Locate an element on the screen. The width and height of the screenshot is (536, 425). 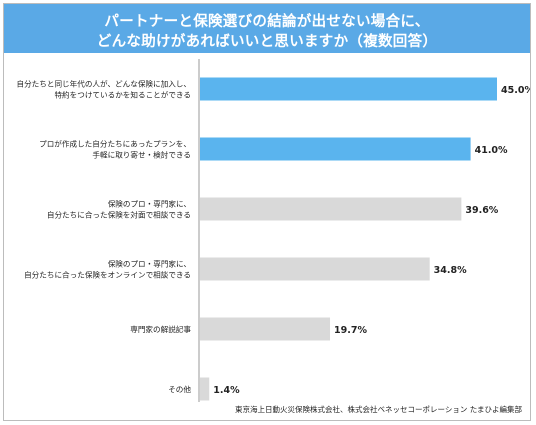
value-label-3: 39.6% is located at coordinates (481, 210).